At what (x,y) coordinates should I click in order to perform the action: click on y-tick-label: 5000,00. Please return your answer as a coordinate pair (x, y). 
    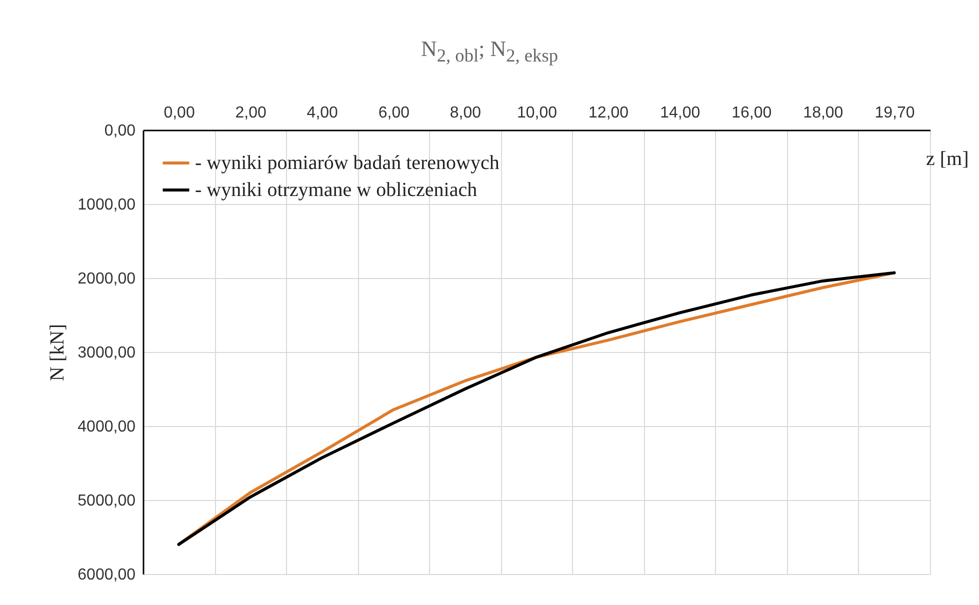
    Looking at the image, I should click on (107, 501).